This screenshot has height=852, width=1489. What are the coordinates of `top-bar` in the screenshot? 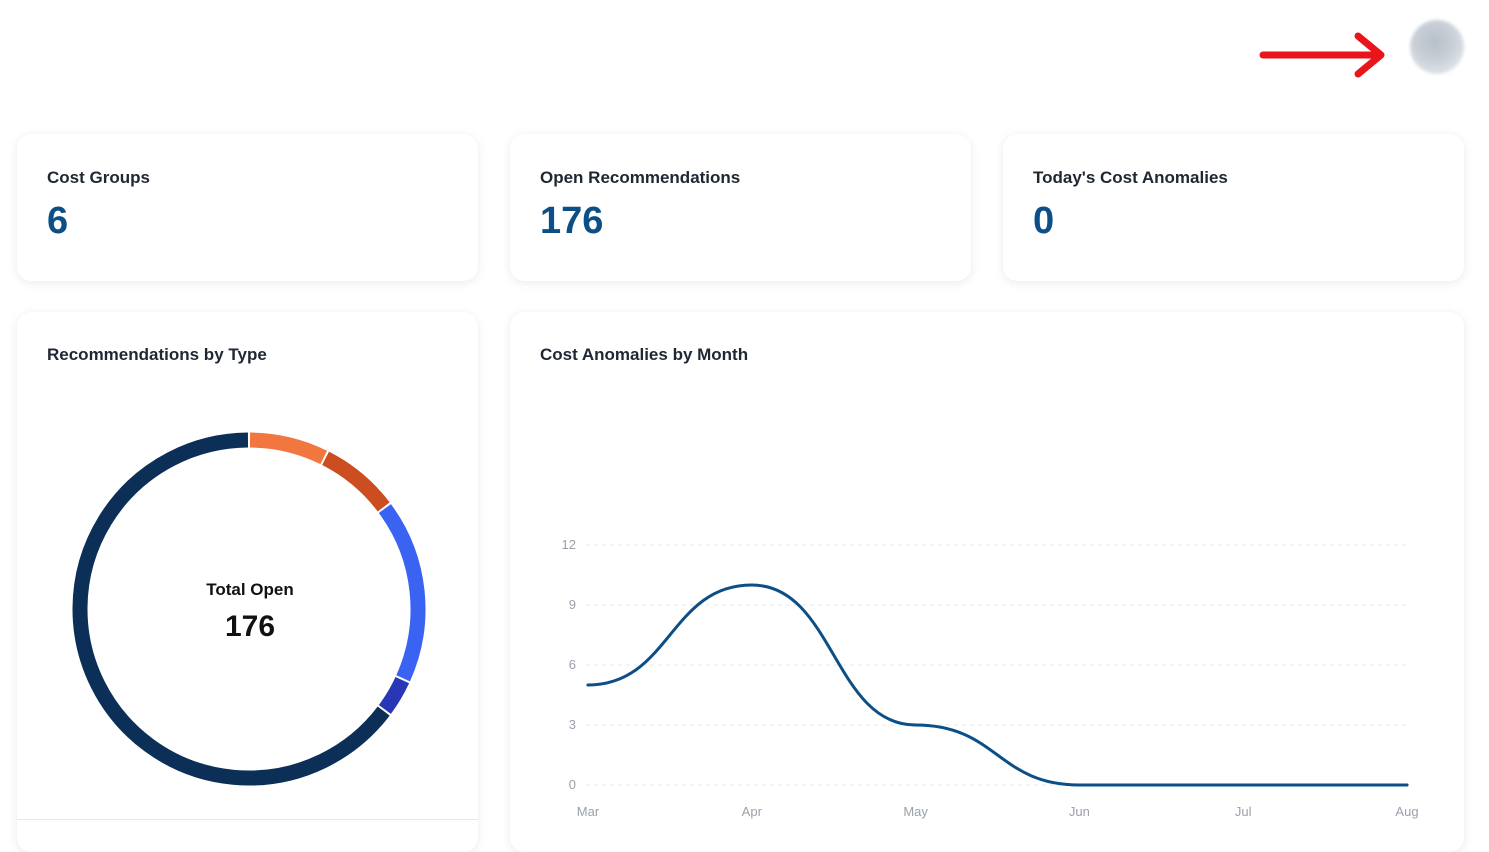 It's located at (744, 55).